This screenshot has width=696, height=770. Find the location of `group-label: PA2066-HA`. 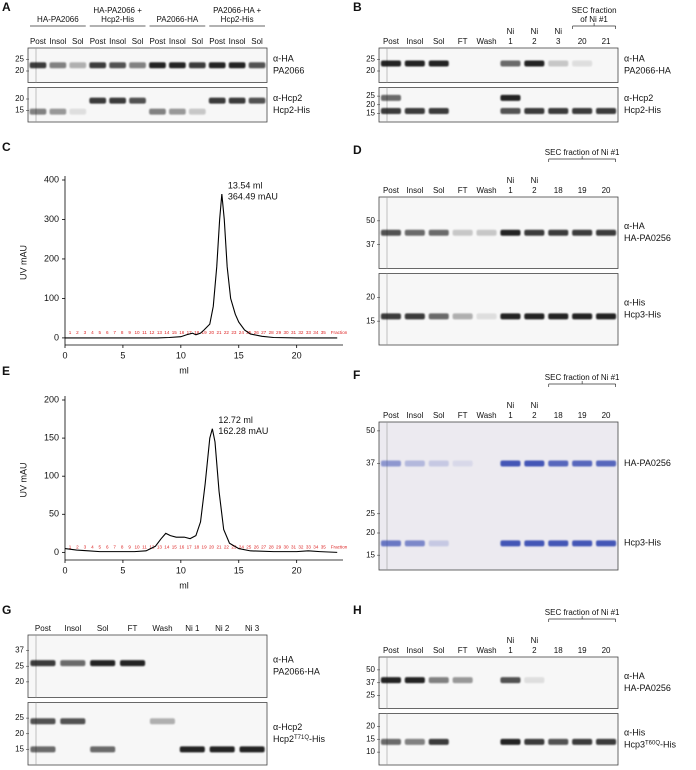

group-label: PA2066-HA is located at coordinates (178, 19).